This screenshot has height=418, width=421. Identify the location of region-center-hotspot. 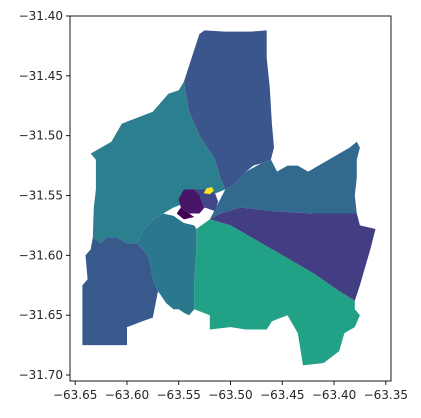
(208, 191).